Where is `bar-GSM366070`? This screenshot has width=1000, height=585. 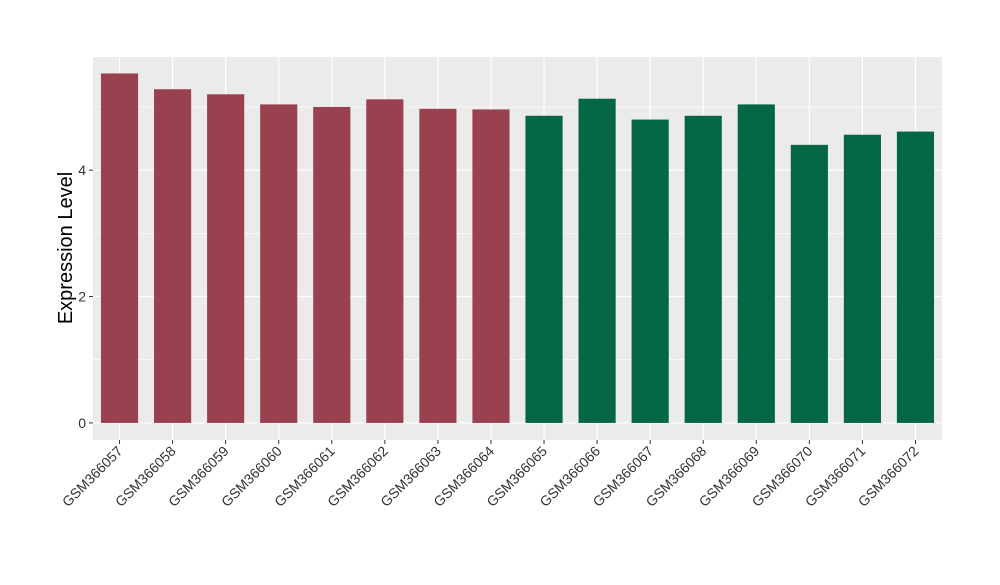 bar-GSM366070 is located at coordinates (809, 283).